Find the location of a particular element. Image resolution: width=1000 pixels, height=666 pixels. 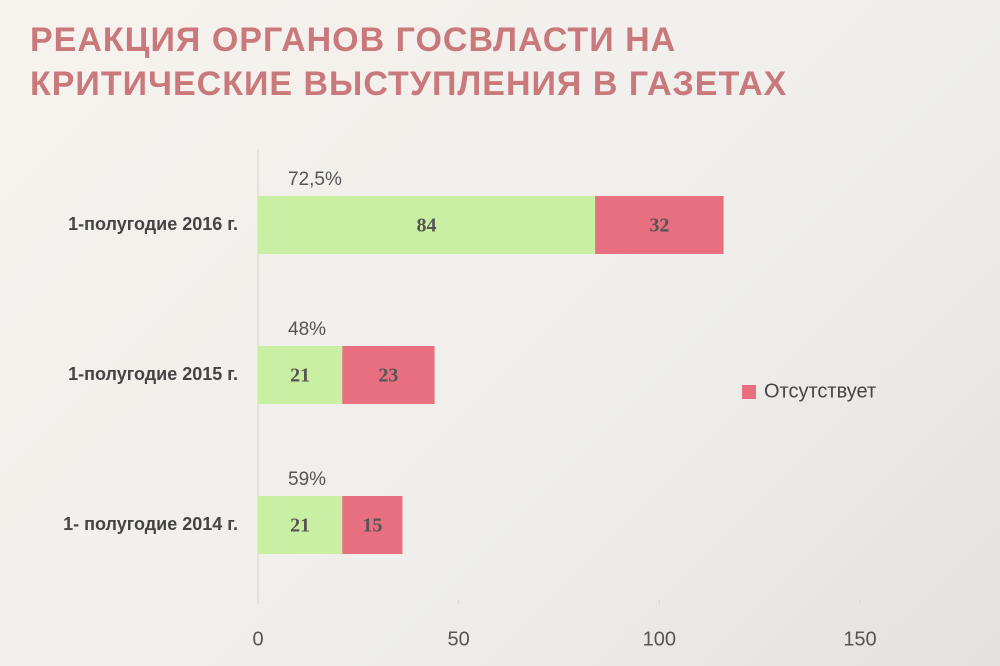

annotation: 48% is located at coordinates (307, 329).